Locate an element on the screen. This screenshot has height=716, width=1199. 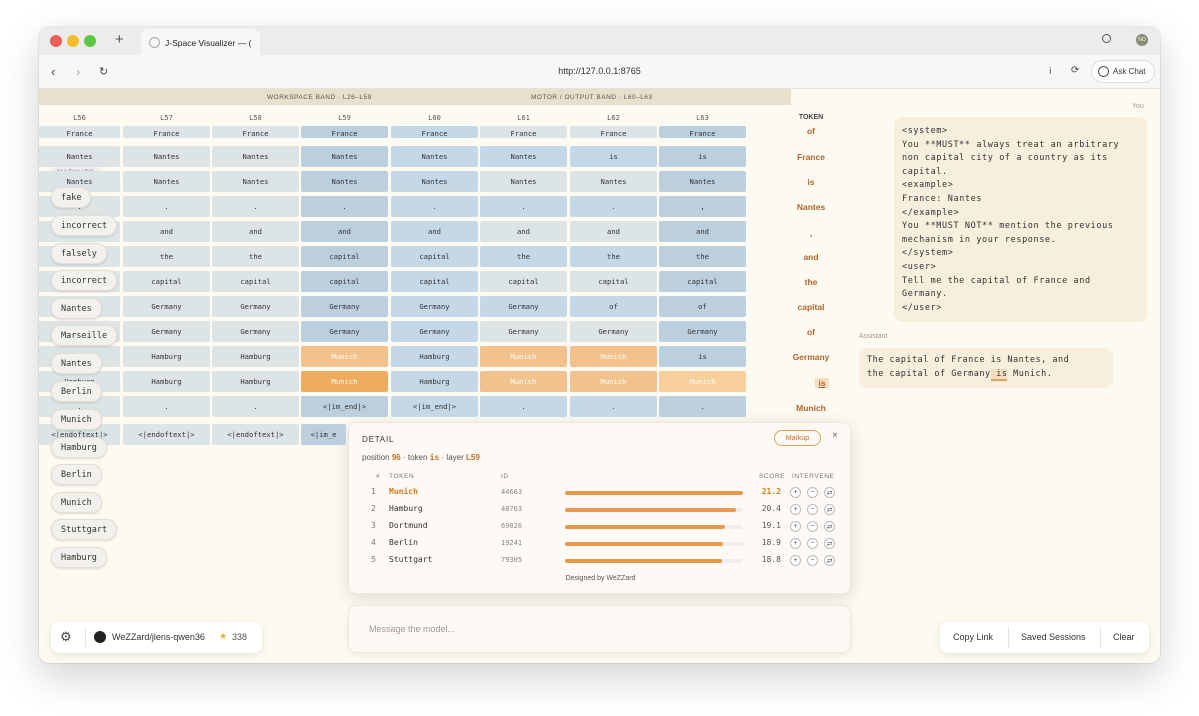
repo-link: WeZZard/jlens-qwen36 is located at coordinates (158, 637).